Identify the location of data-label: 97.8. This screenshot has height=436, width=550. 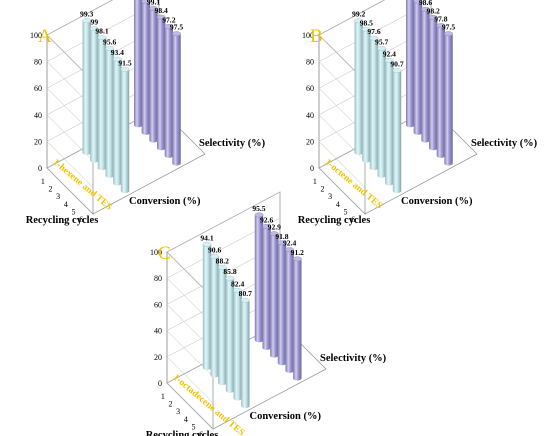
(440, 19).